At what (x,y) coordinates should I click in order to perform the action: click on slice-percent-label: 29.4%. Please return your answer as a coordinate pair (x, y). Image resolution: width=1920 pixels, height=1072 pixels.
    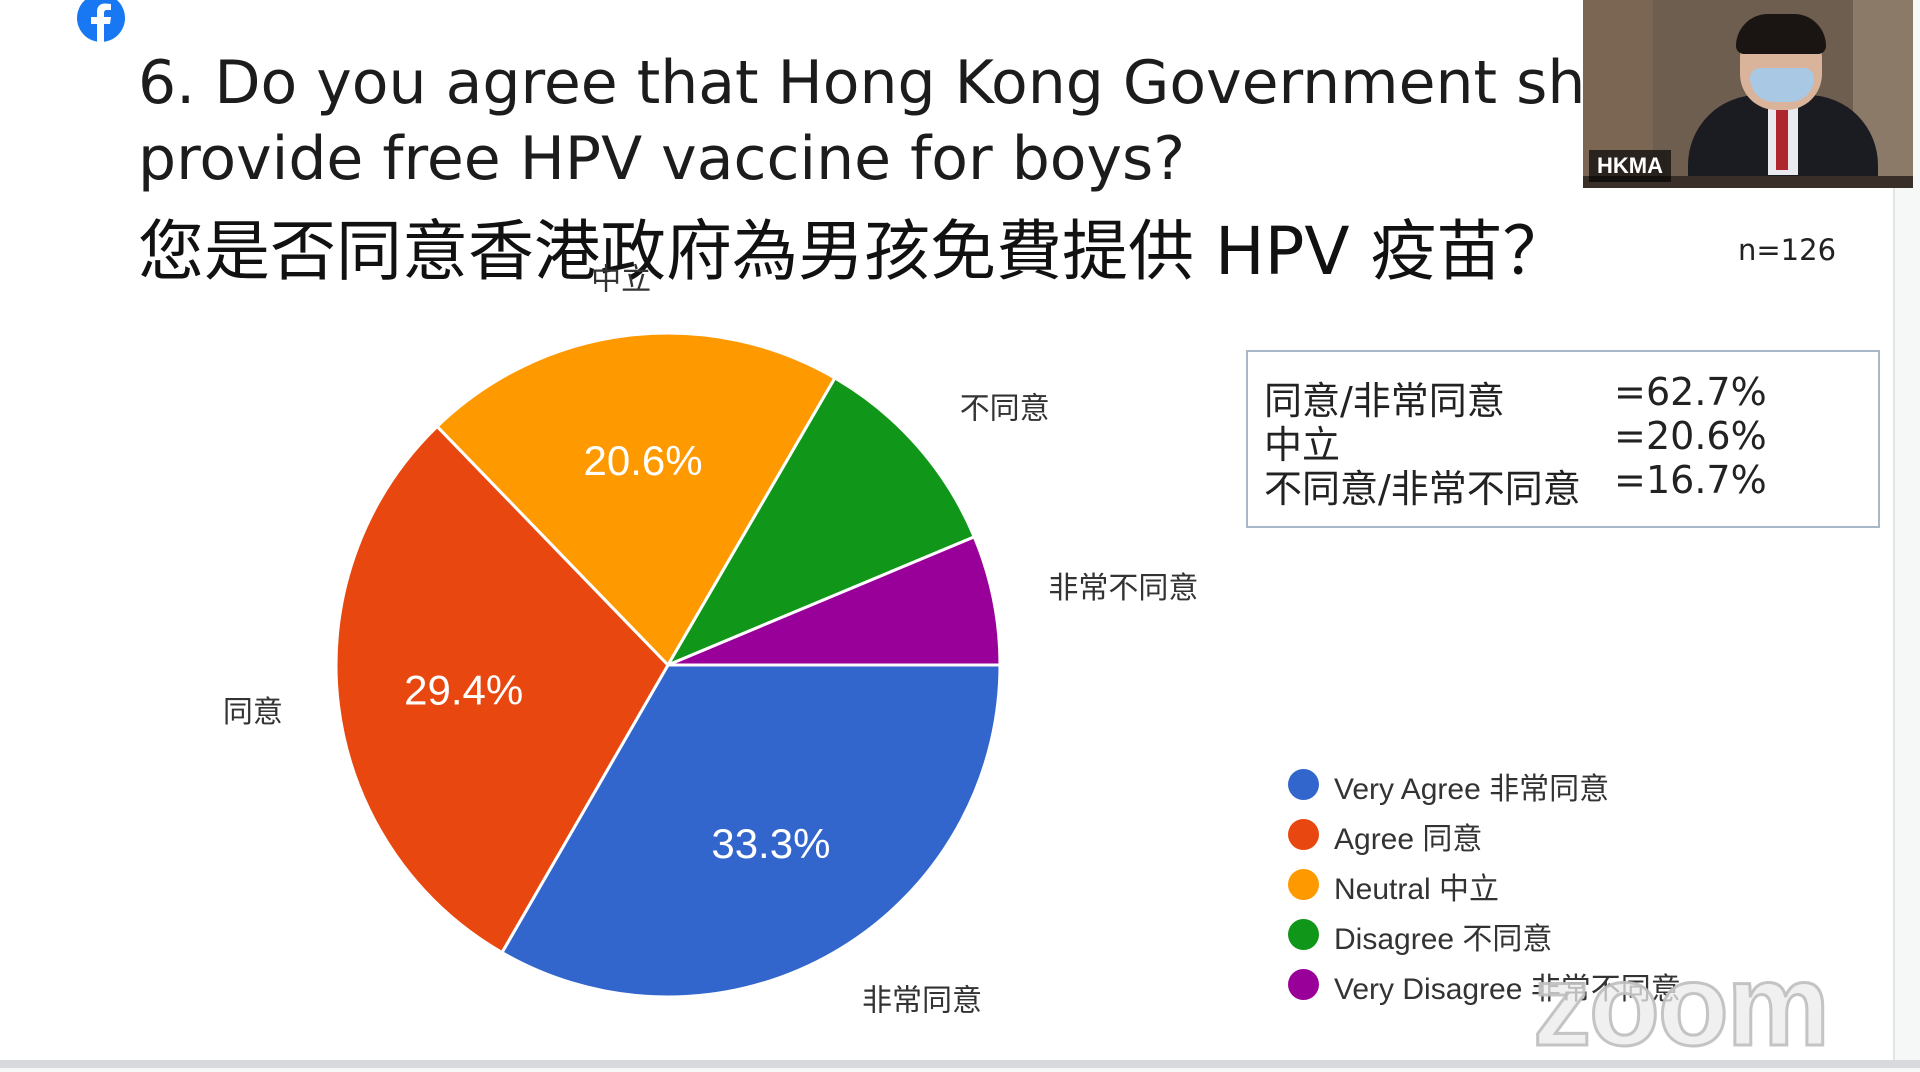
    Looking at the image, I should click on (463, 690).